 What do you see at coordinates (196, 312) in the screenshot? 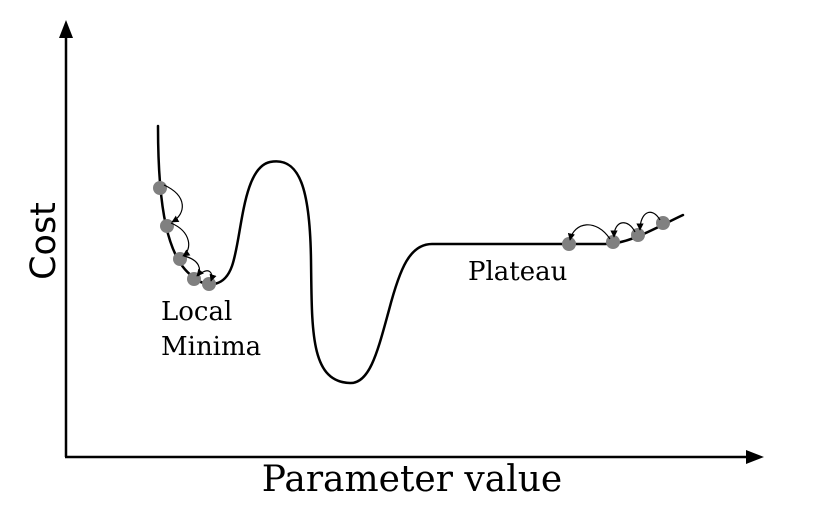
I see `local-minima-label-line1: Local` at bounding box center [196, 312].